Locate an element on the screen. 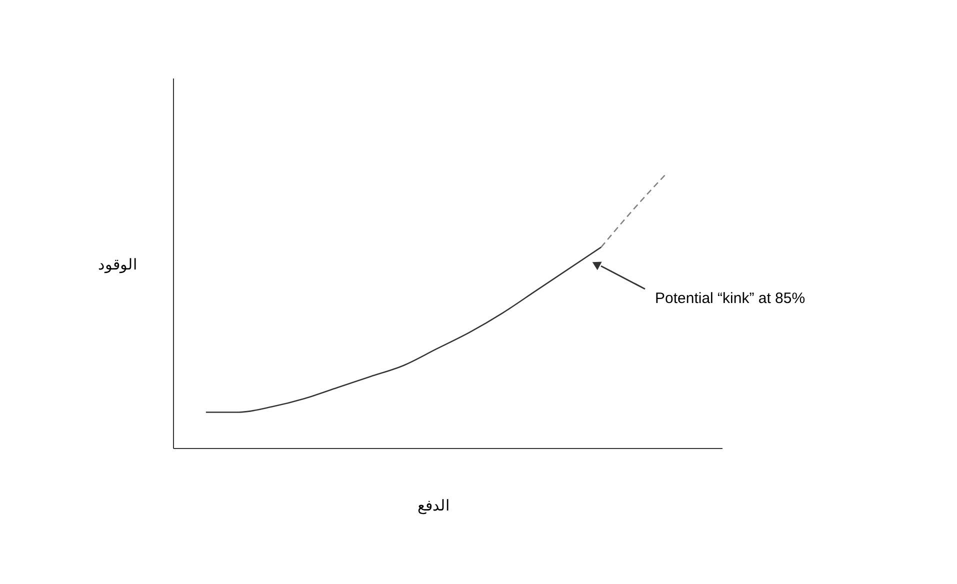  y-axis-title: الوقود is located at coordinates (117, 265).